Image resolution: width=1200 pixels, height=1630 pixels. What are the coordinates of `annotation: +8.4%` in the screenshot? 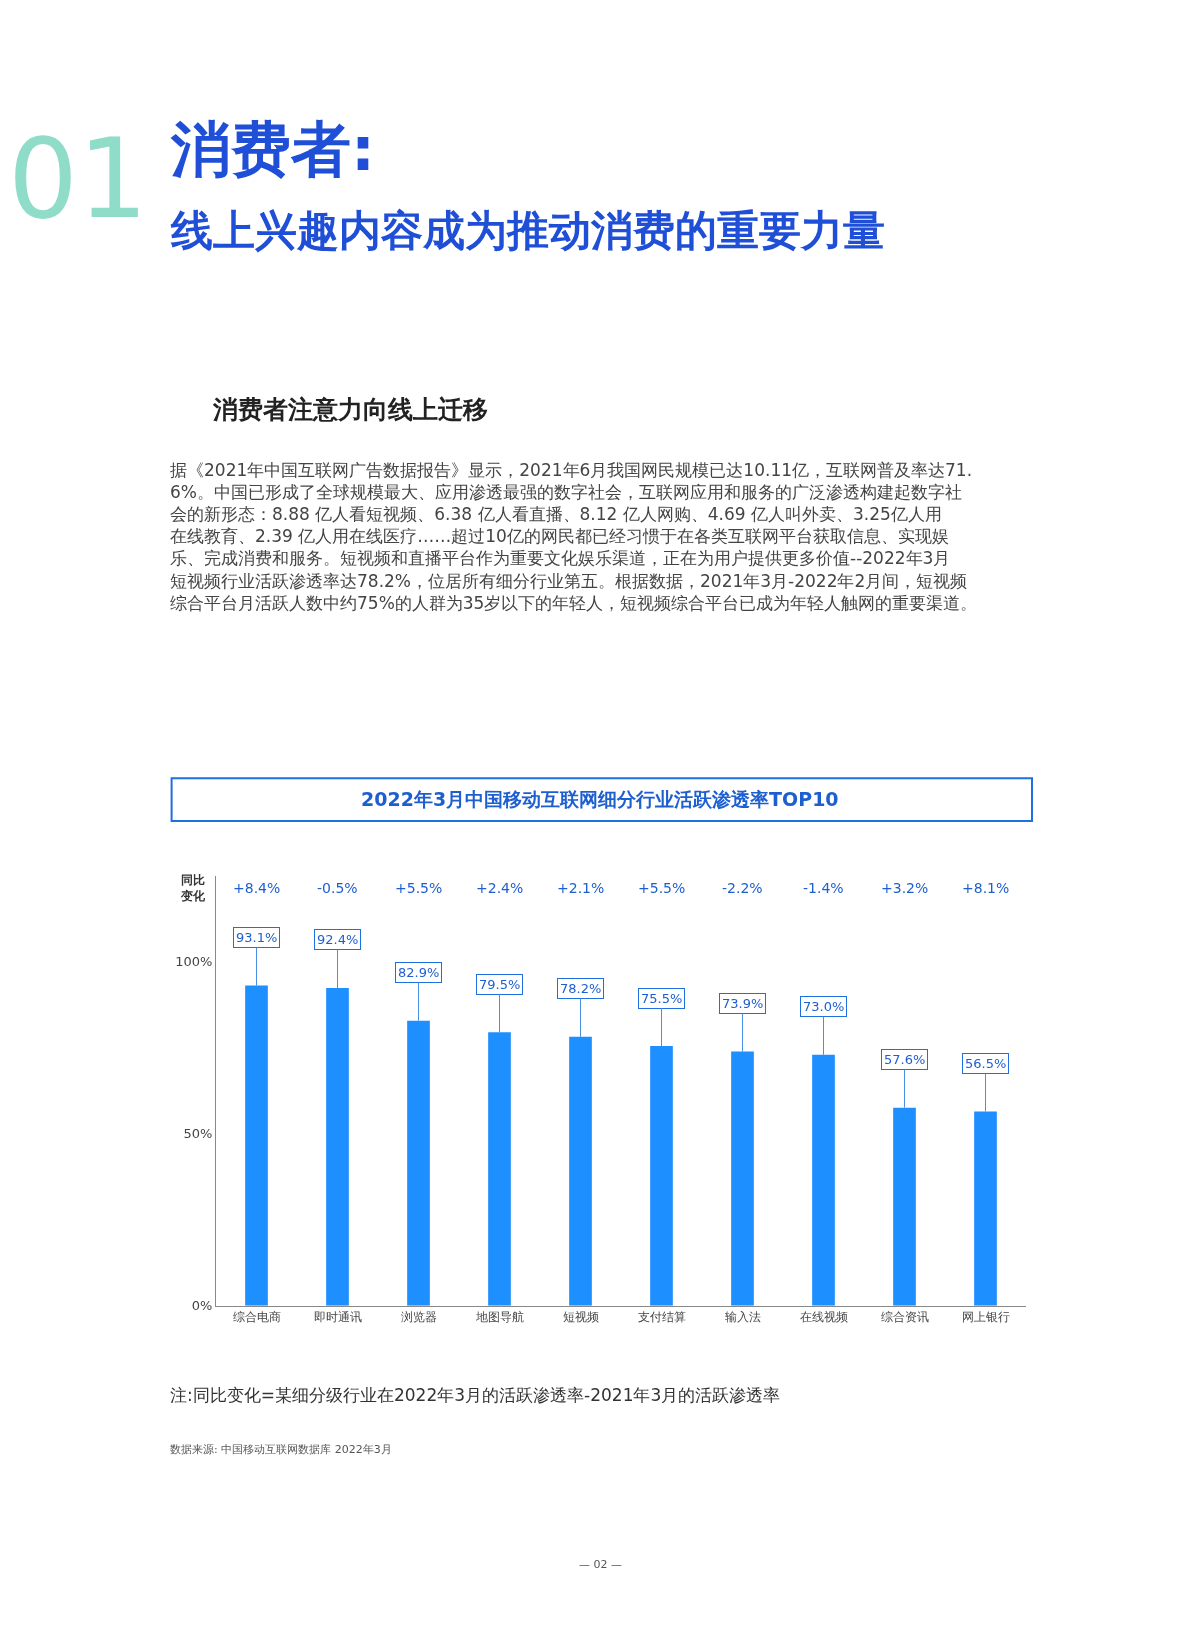 It's located at (257, 888).